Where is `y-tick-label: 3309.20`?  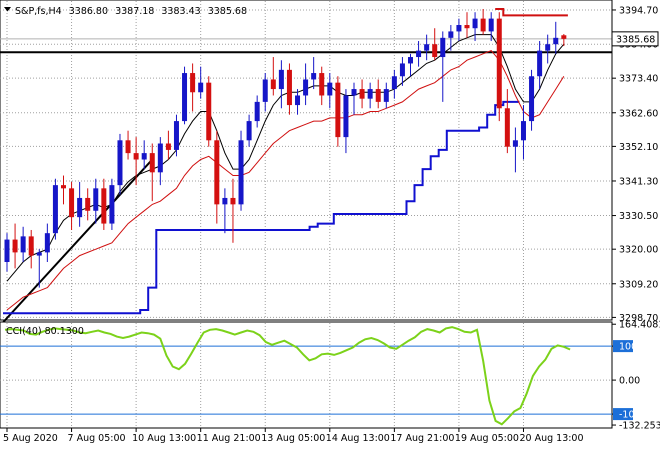 y-tick-label: 3309.20 is located at coordinates (638, 284).